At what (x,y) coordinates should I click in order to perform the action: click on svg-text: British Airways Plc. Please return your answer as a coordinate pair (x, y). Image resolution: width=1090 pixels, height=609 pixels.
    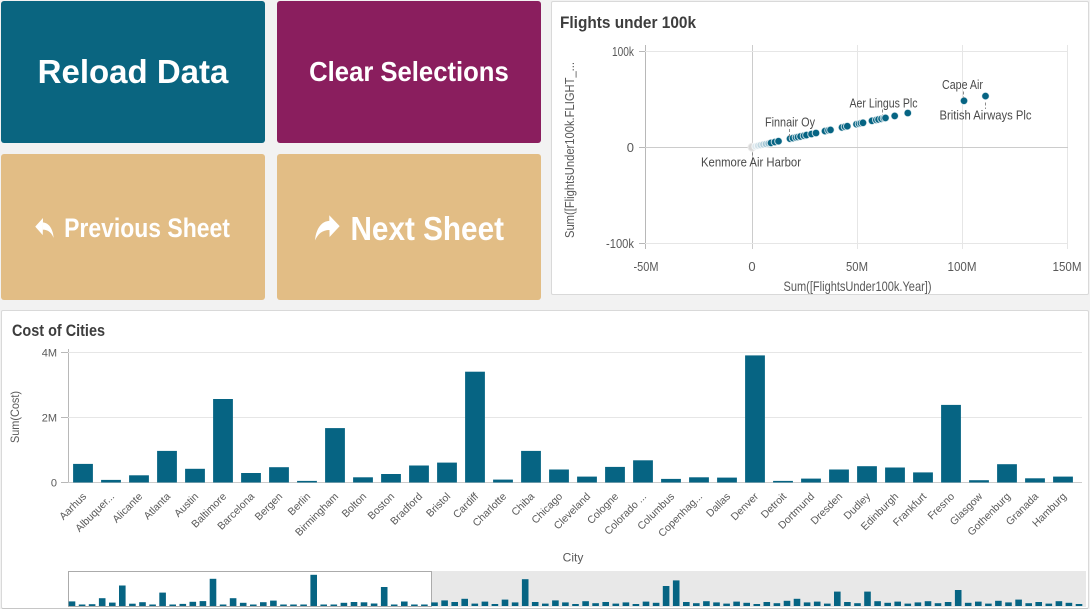
    Looking at the image, I should click on (986, 116).